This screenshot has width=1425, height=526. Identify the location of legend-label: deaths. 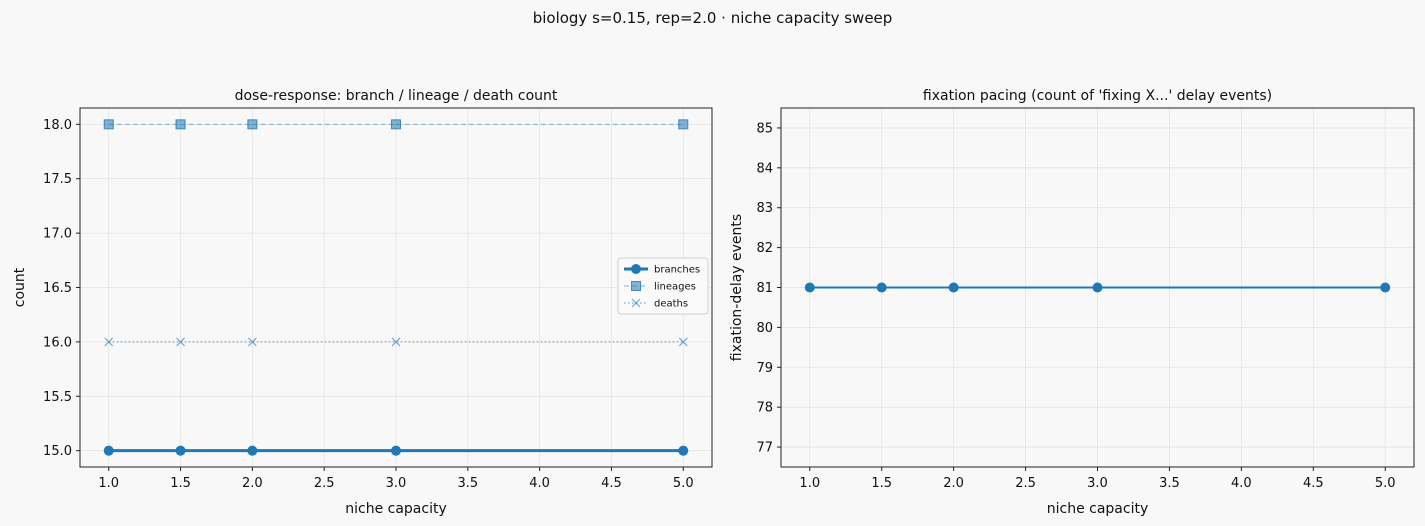
(671, 304).